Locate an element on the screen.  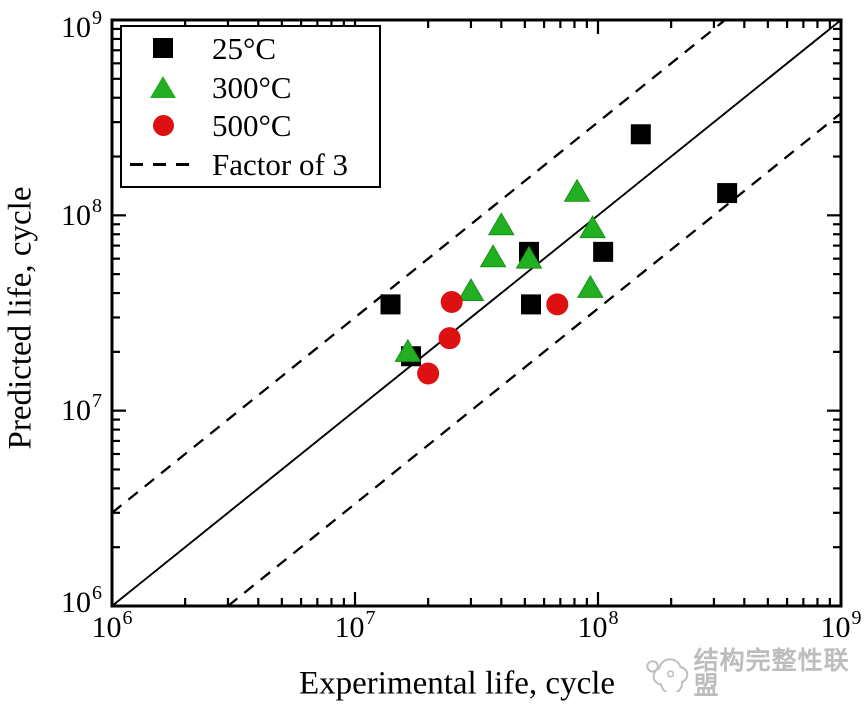
legend-label: 500°C is located at coordinates (252, 126).